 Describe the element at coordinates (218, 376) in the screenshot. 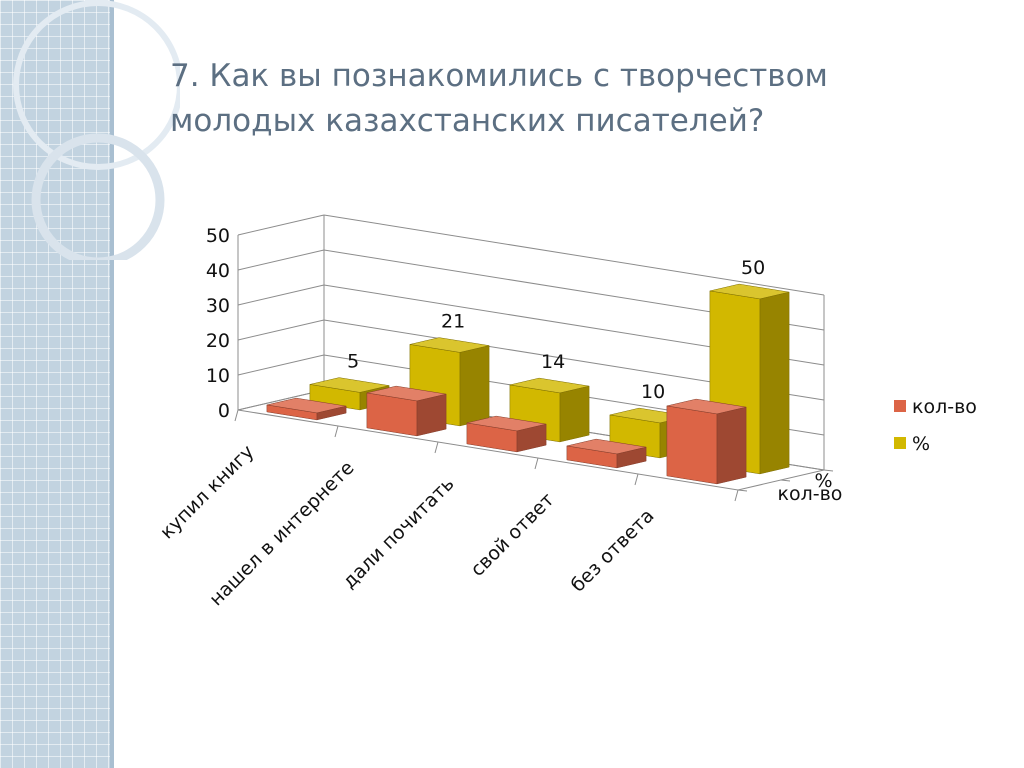

I see `y-tick-label: 10` at that location.